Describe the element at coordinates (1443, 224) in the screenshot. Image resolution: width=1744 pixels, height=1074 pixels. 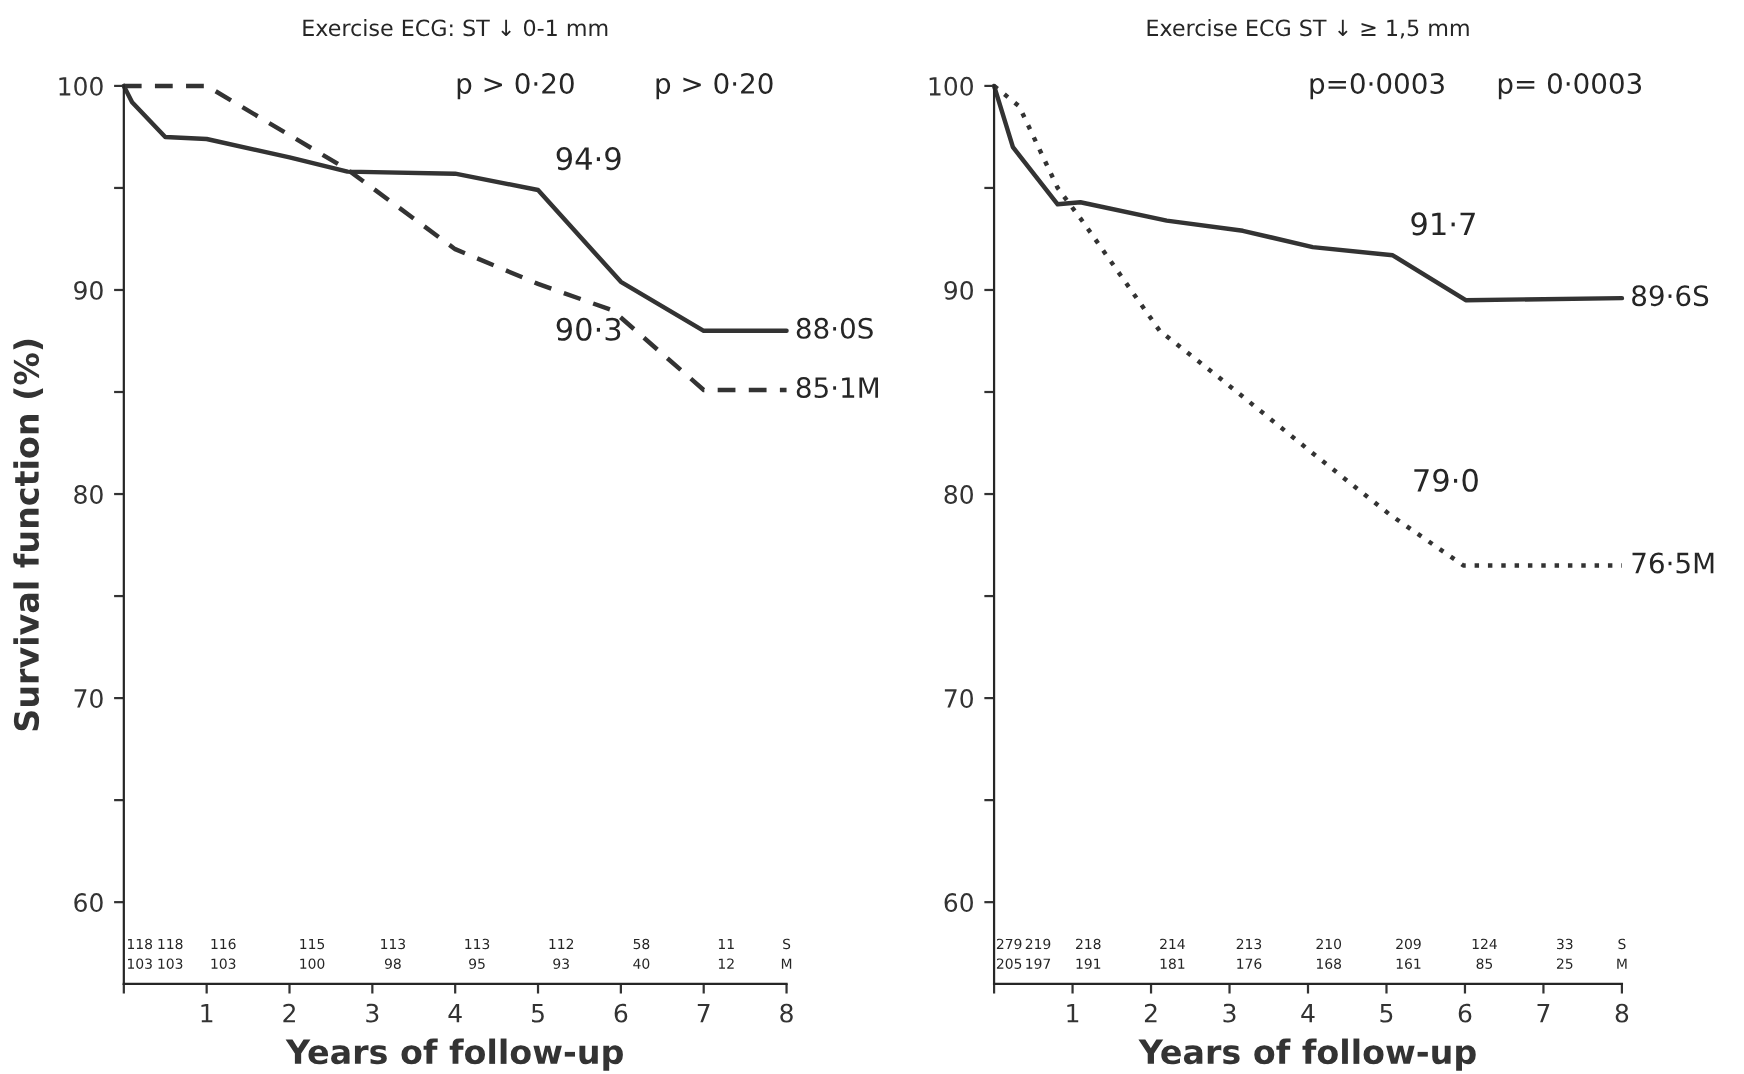
I see `annotation: 91·7` at that location.